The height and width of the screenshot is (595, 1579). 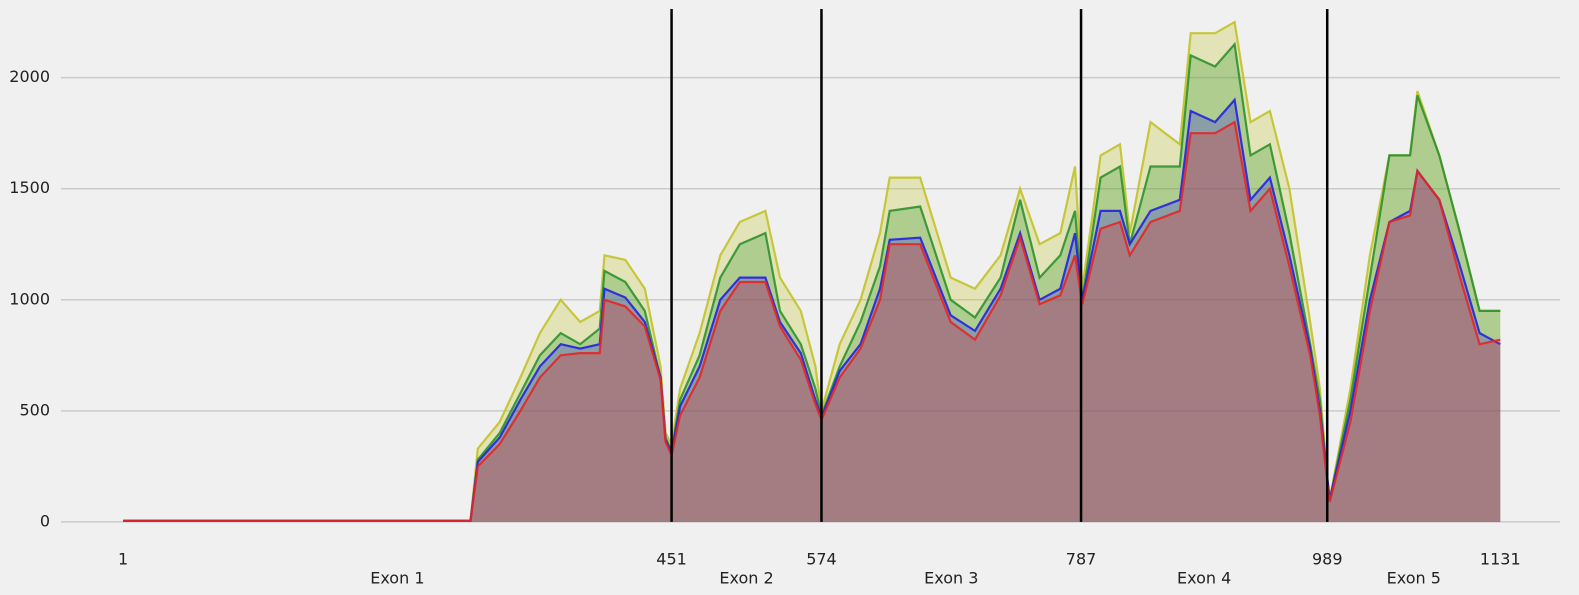 What do you see at coordinates (951, 578) in the screenshot?
I see `region-label: Exon 3` at bounding box center [951, 578].